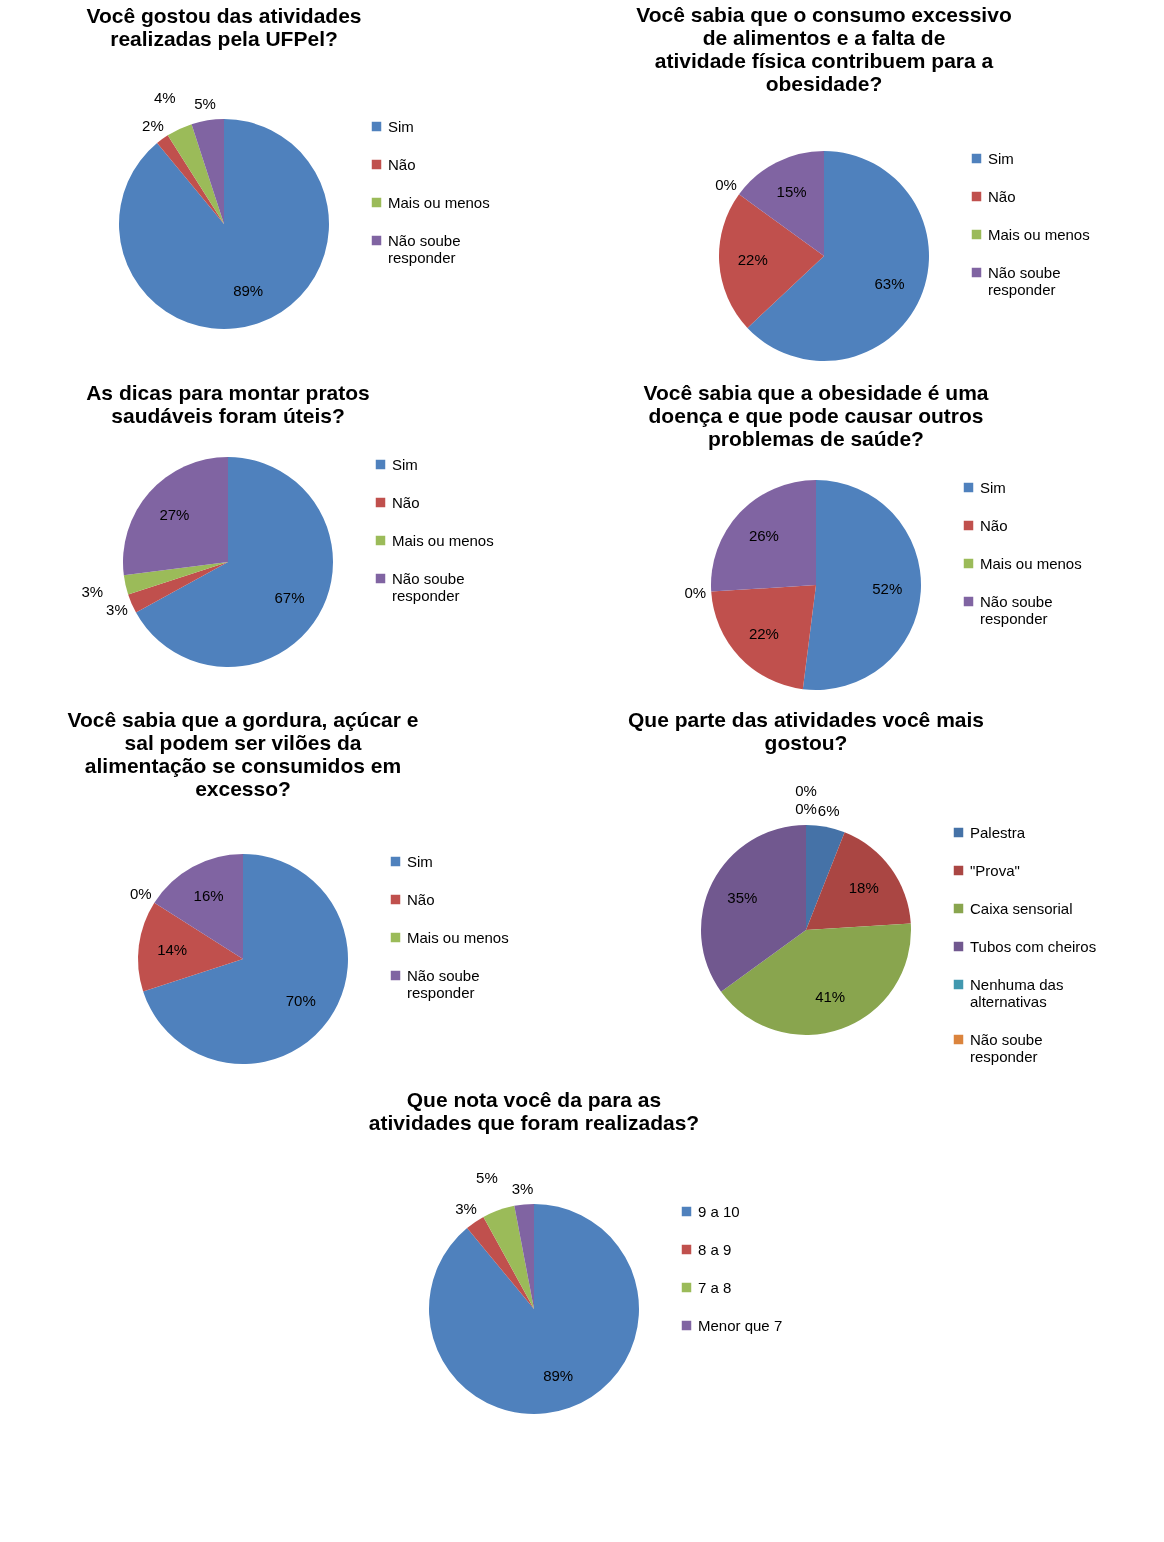 This screenshot has height=1542, width=1164. What do you see at coordinates (714, 1249) in the screenshot?
I see `legend-label: 8 a 9` at bounding box center [714, 1249].